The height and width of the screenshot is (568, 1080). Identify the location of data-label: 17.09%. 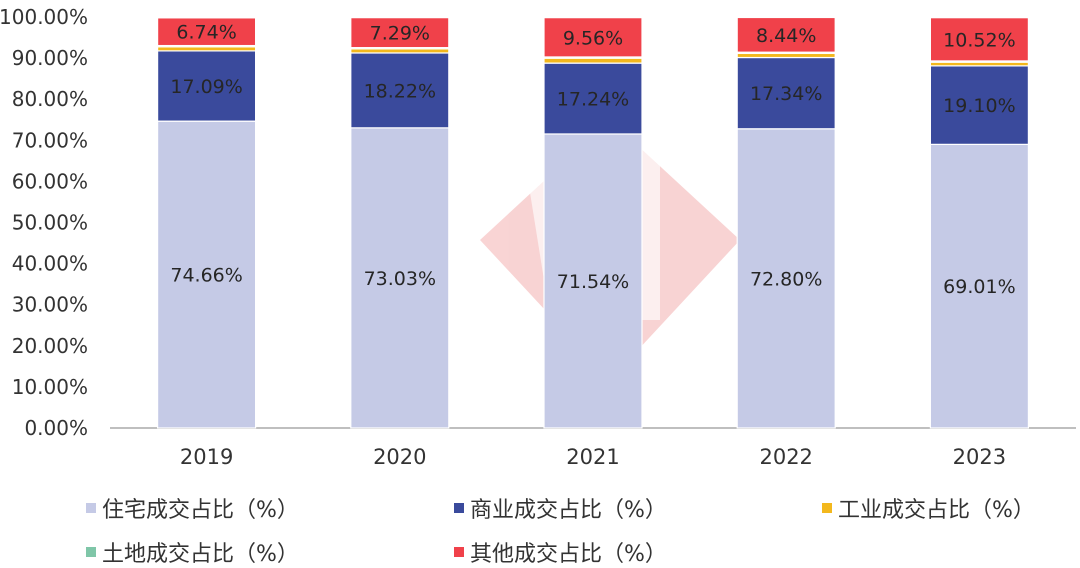
(206, 87).